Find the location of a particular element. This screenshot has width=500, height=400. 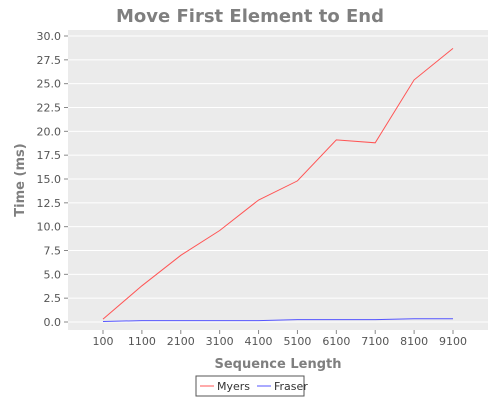

y-axis-title: Time (ms) is located at coordinates (20, 179).